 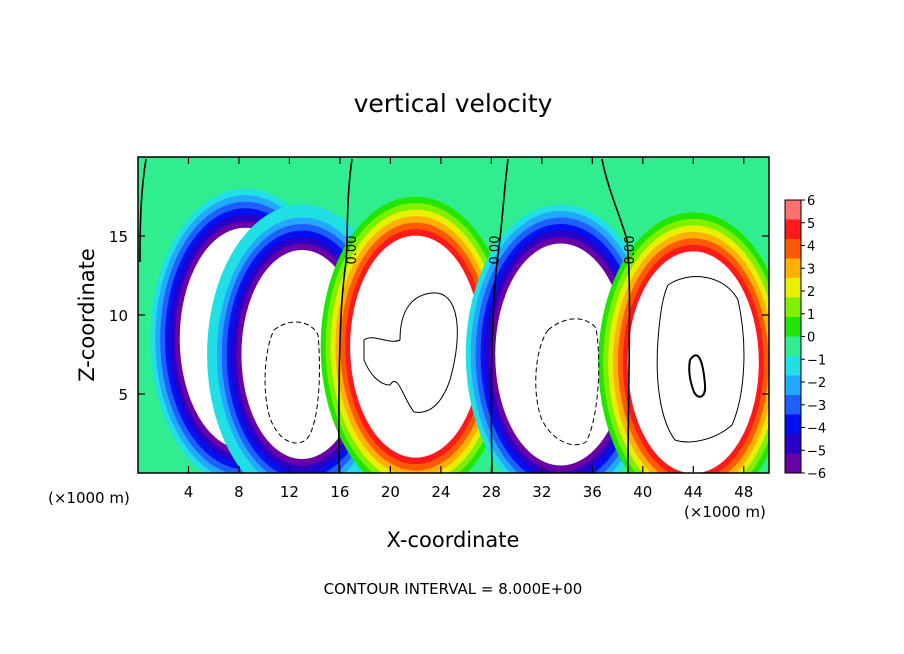 I want to click on inner-contour-core, so click(x=697, y=376).